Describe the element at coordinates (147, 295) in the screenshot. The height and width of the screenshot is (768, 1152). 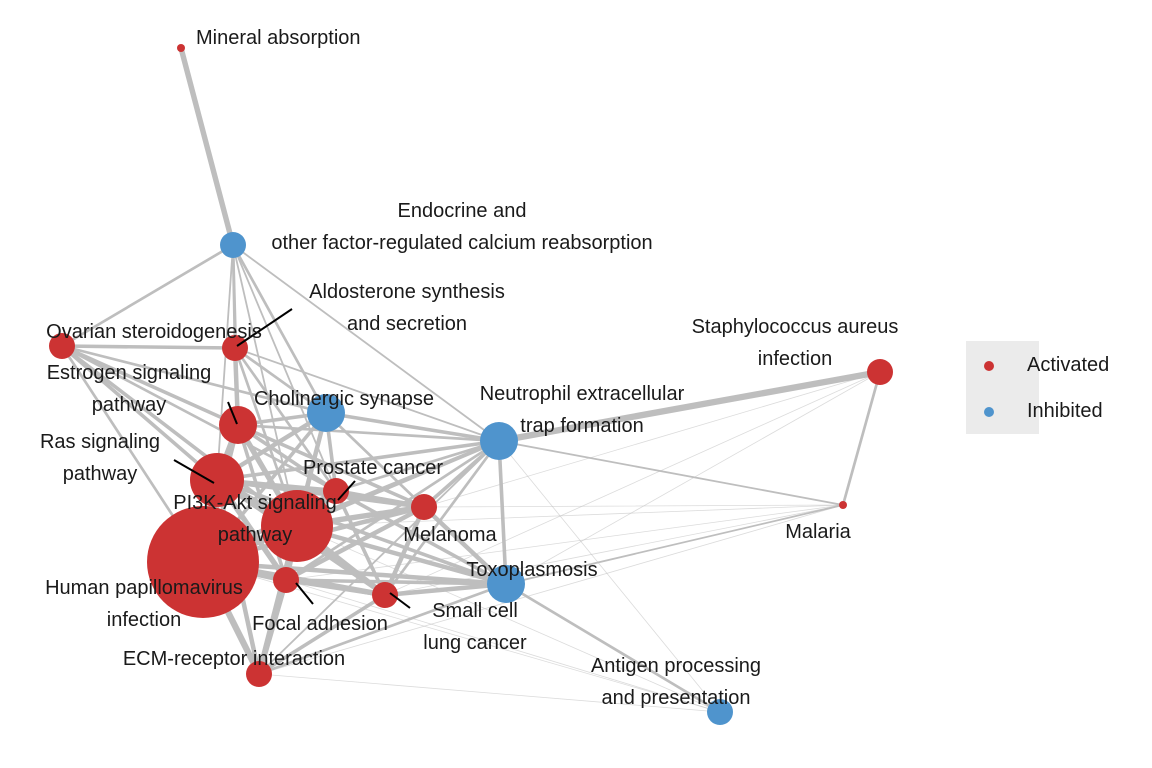
I see `edge-endocrine-ovarian` at that location.